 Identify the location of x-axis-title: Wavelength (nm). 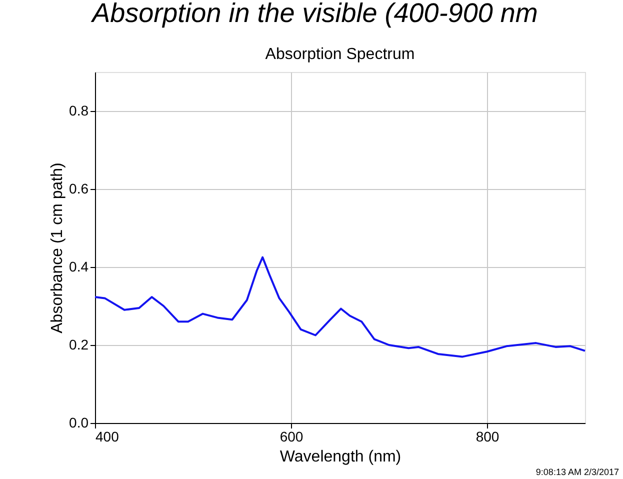
(341, 457).